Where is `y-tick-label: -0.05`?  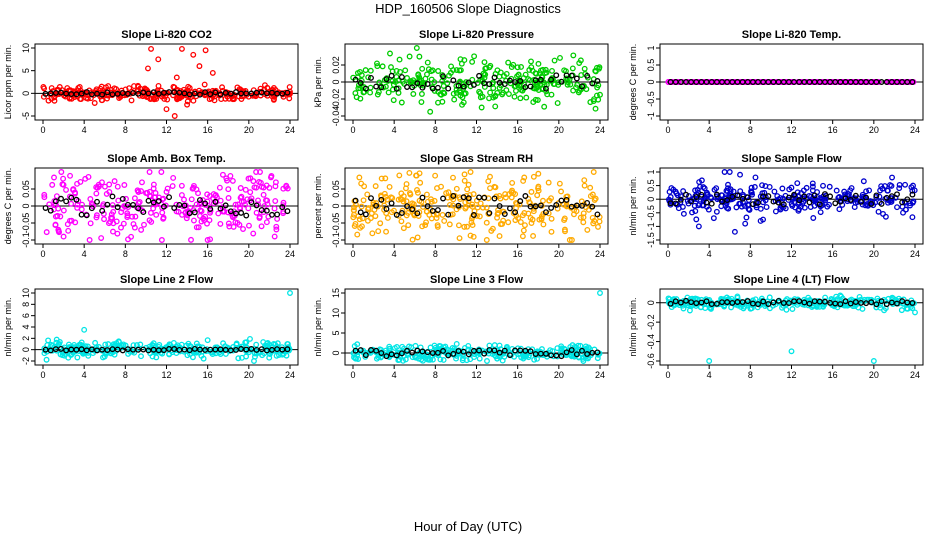
y-tick-label: -0.05 is located at coordinates (26, 223).